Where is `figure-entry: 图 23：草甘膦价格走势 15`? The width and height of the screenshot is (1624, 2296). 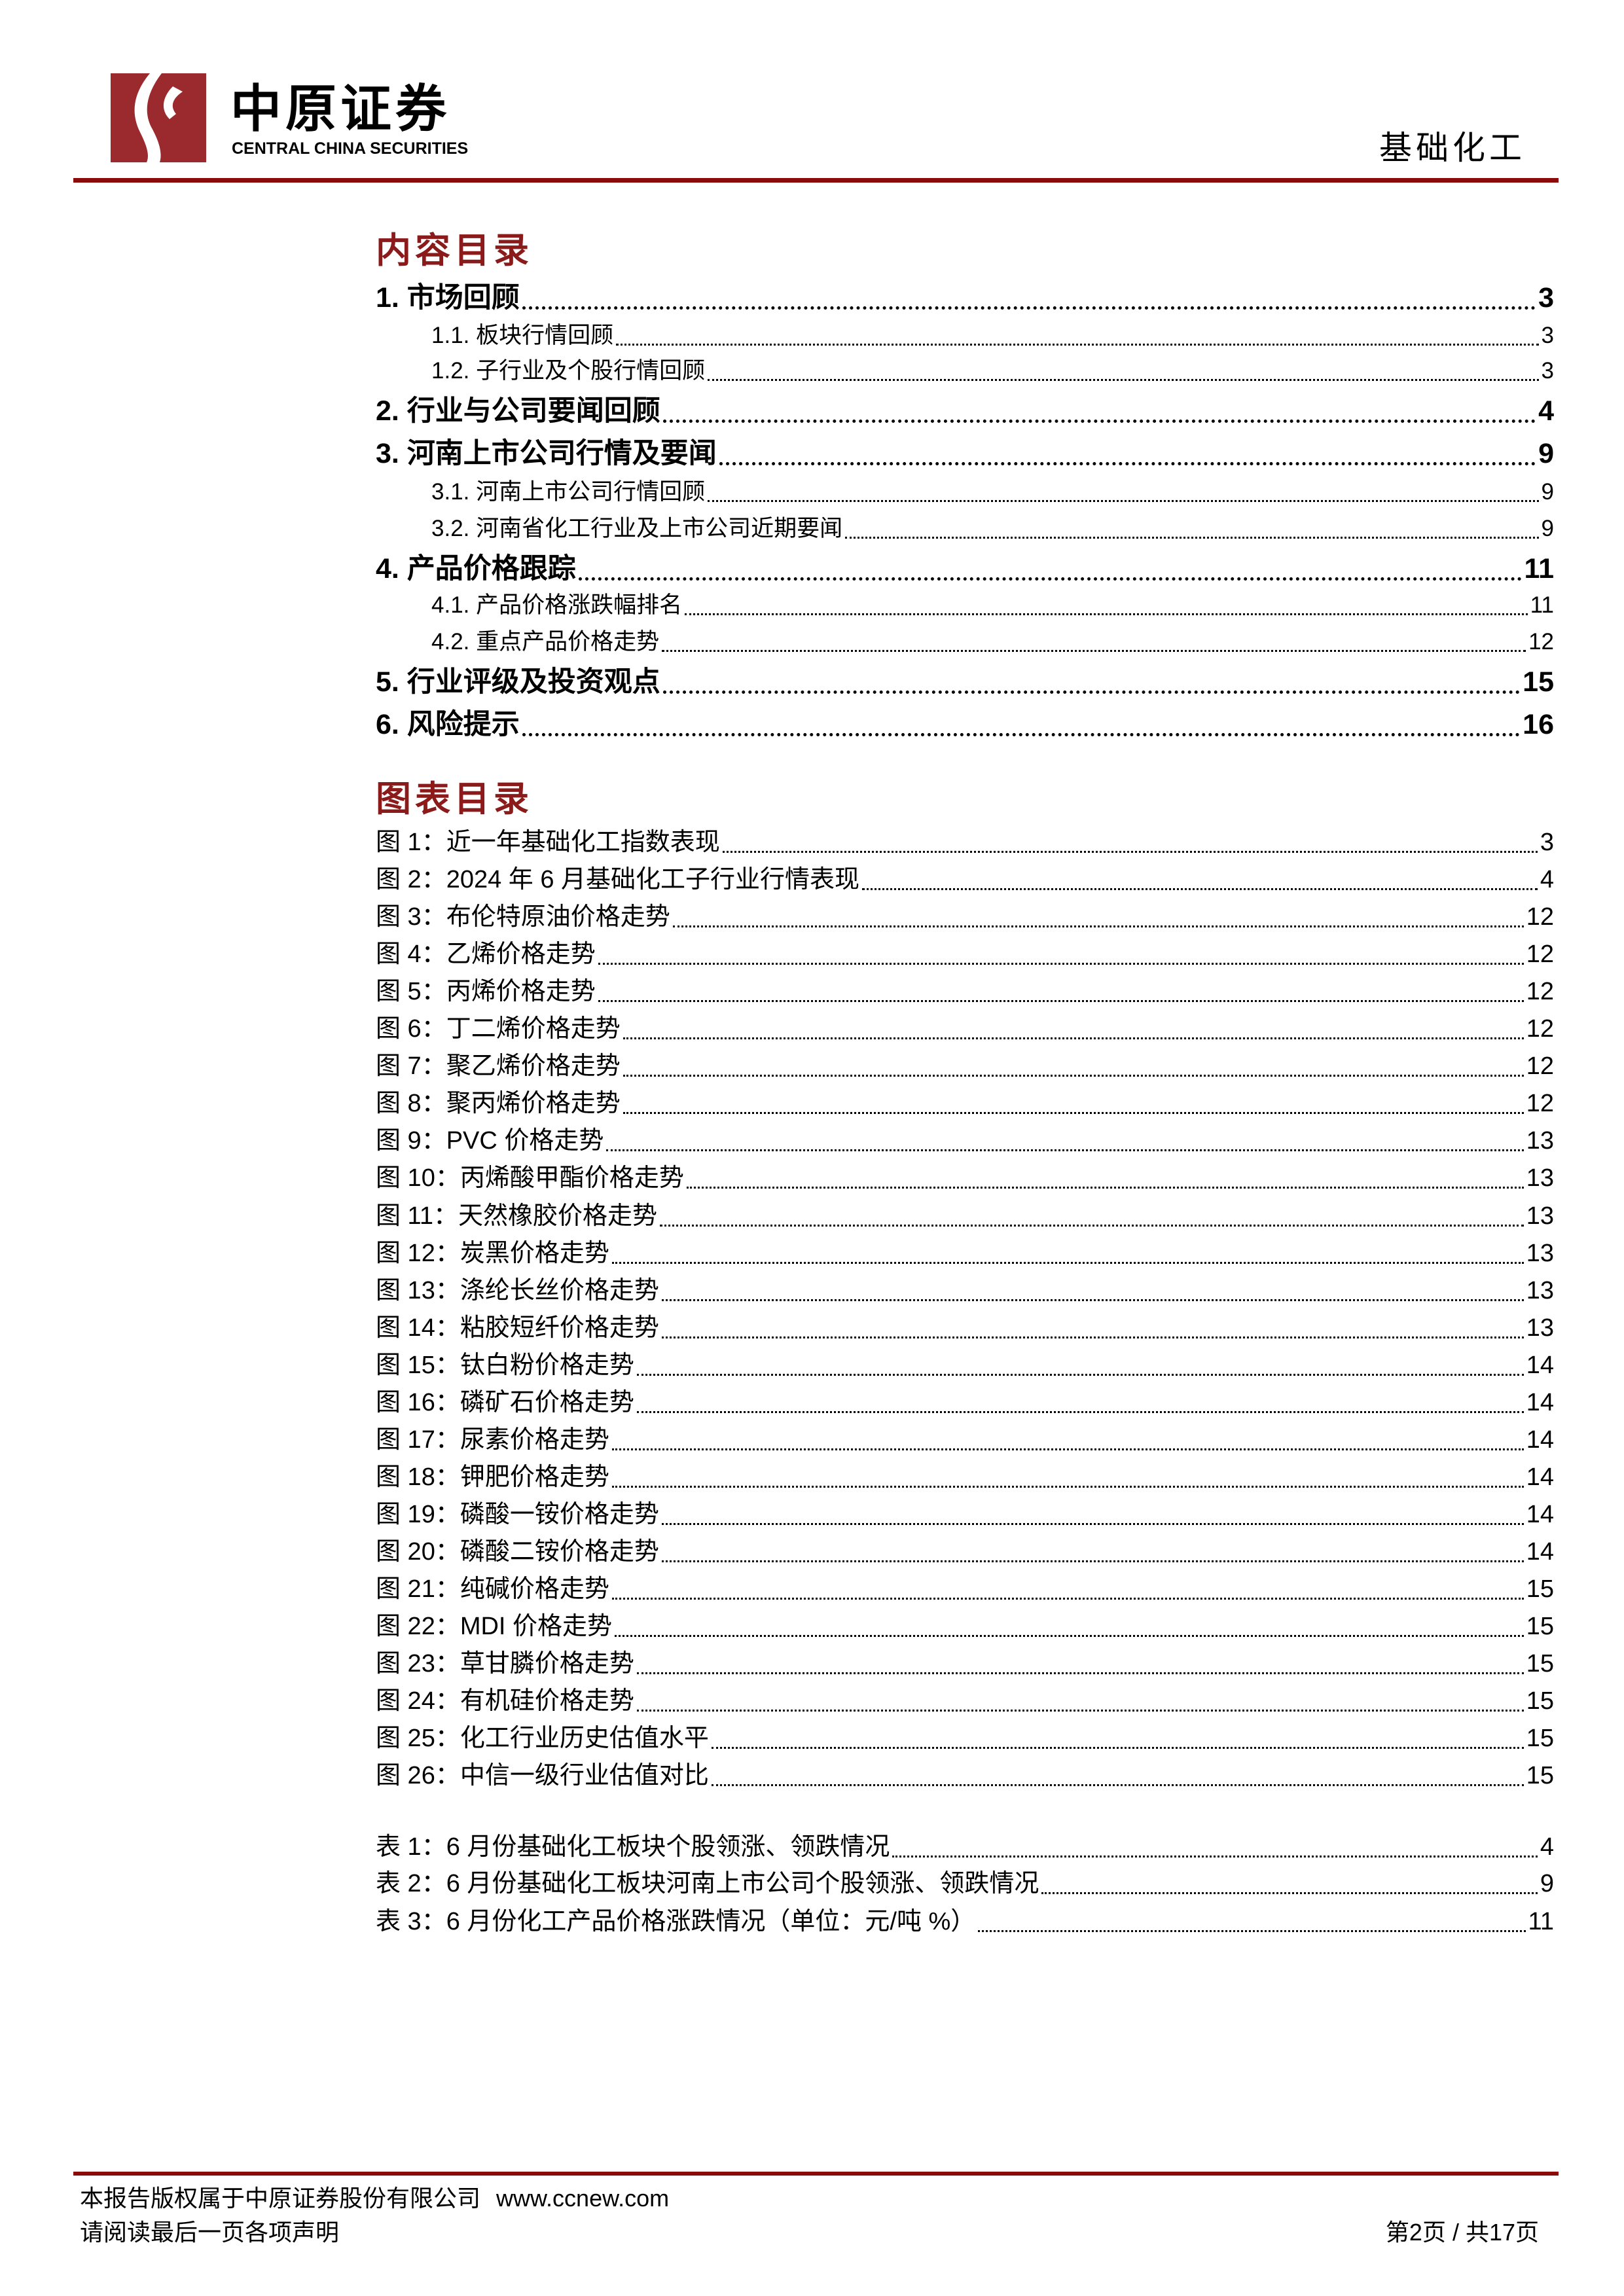
figure-entry: 图 23：草甘膦价格走势 15 is located at coordinates (965, 1663).